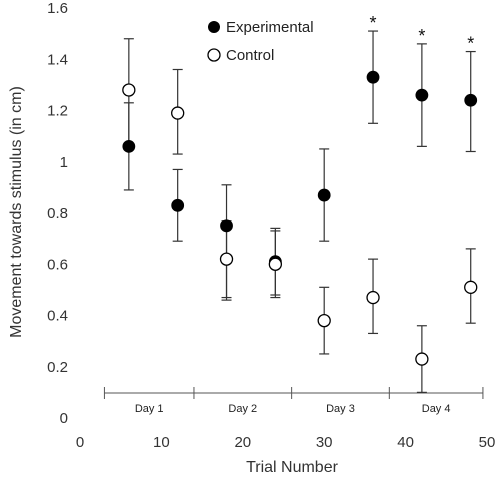  What do you see at coordinates (57, 367) in the screenshot?
I see `y-tick-label-1: 0.2` at bounding box center [57, 367].